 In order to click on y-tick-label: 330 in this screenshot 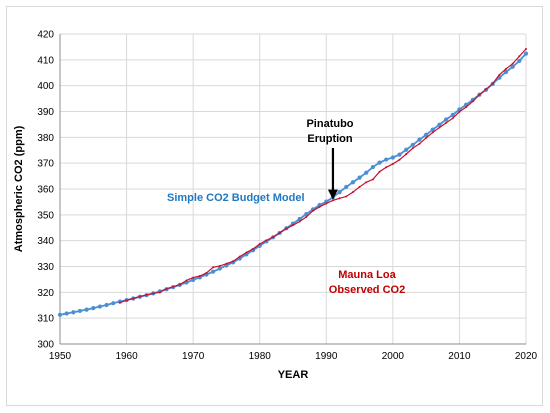, I will do `click(45, 267)`.